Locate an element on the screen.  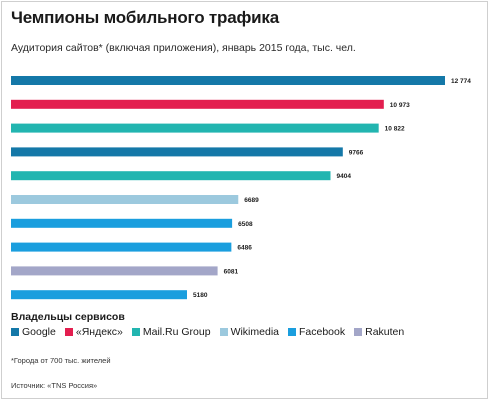
legend-swatch-facebook is located at coordinates (292, 332).